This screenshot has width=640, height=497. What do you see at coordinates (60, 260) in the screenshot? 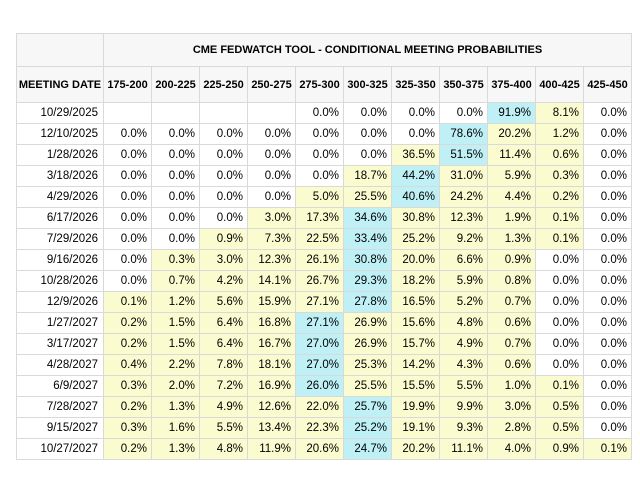
I see `meeting-date-cell: 9/16/2026` at bounding box center [60, 260].